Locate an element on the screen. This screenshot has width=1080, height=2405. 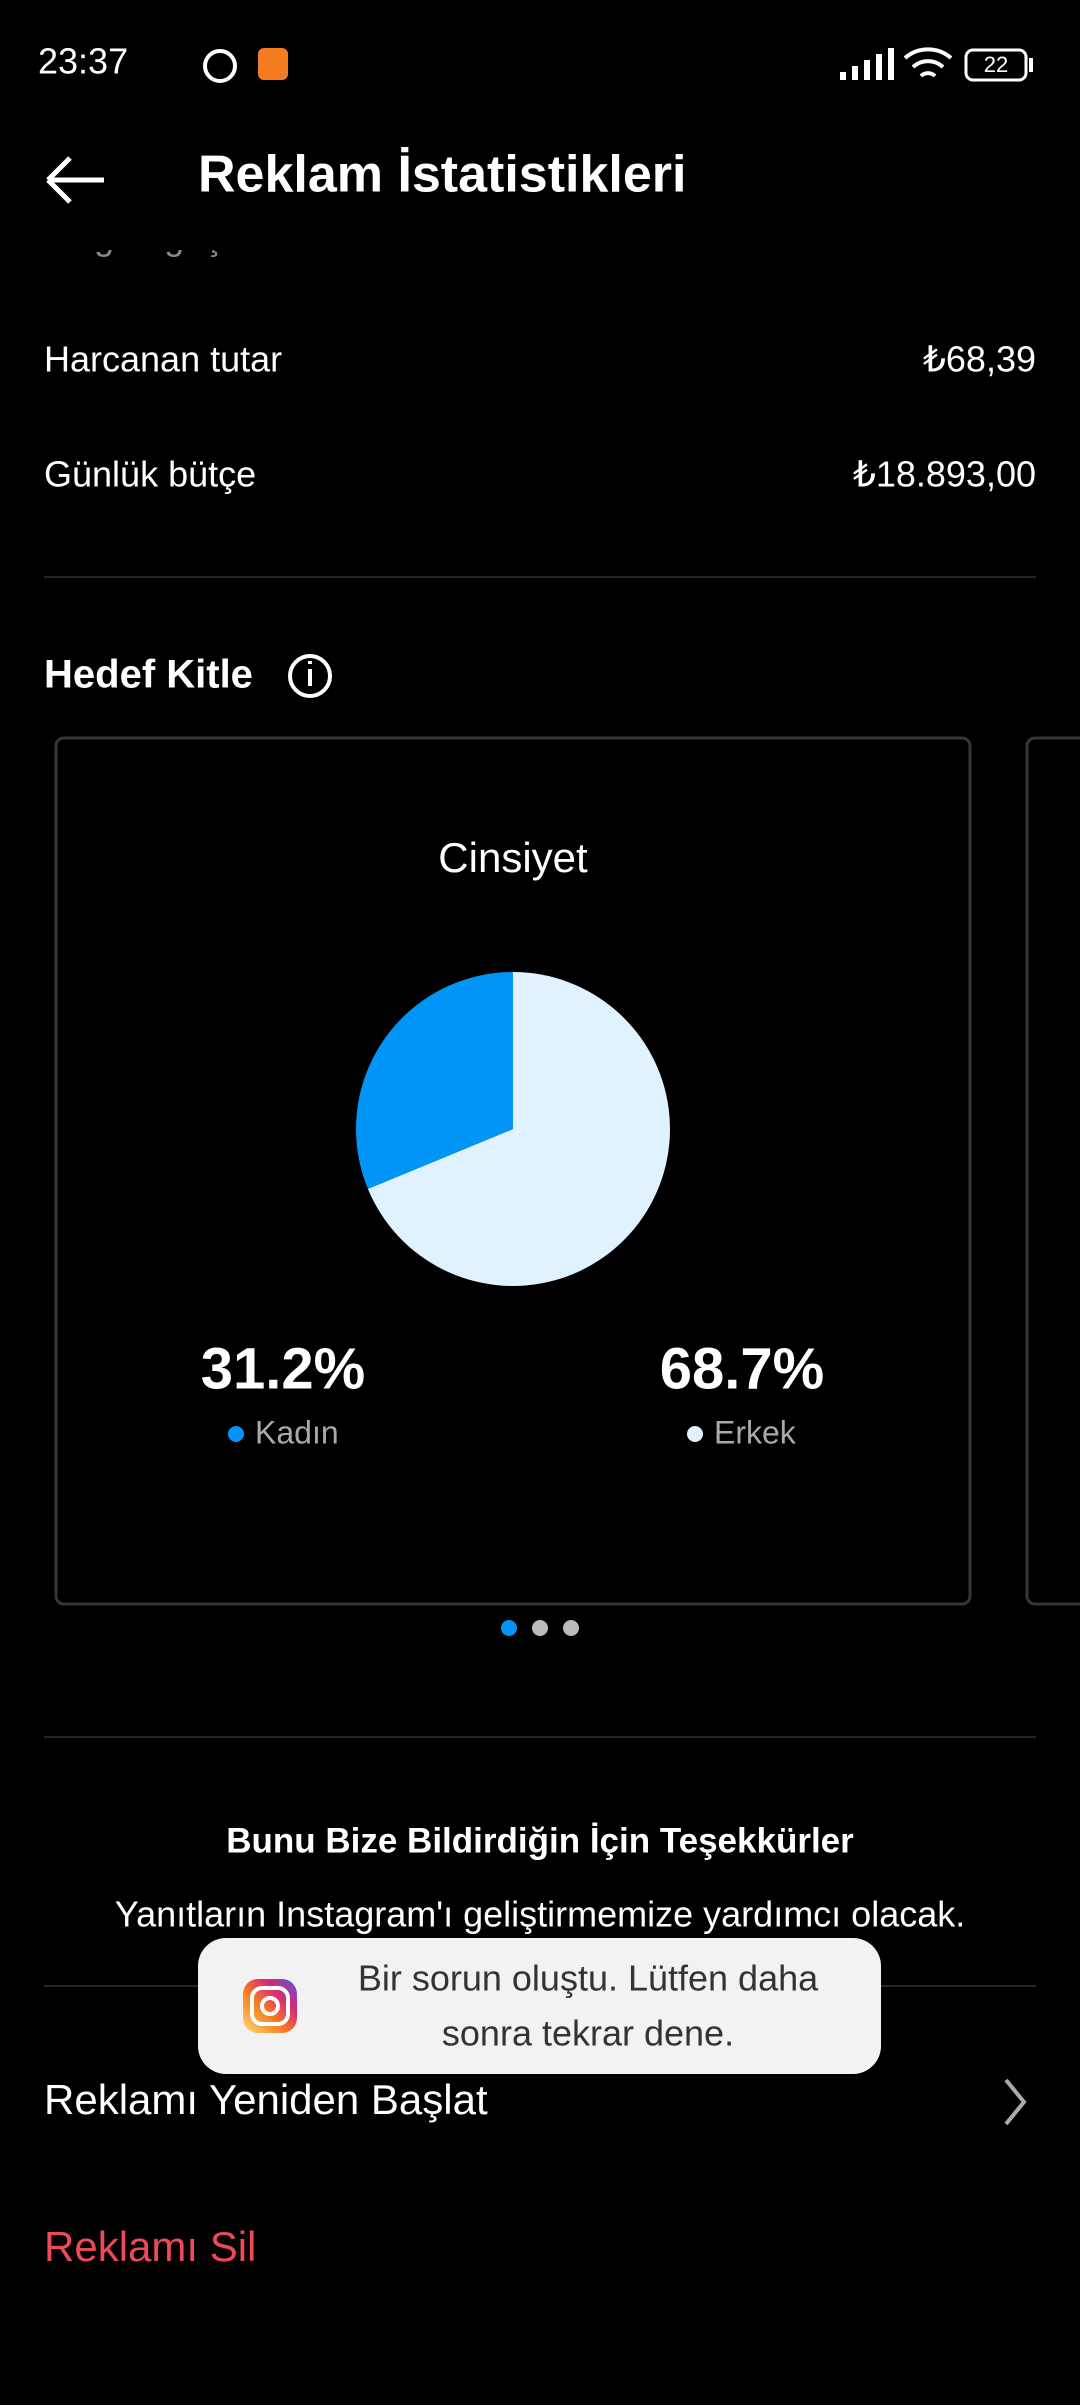
feedback-title: Bunu Bize Bildirdiğin İçin Teşekkürler is located at coordinates (540, 1840).